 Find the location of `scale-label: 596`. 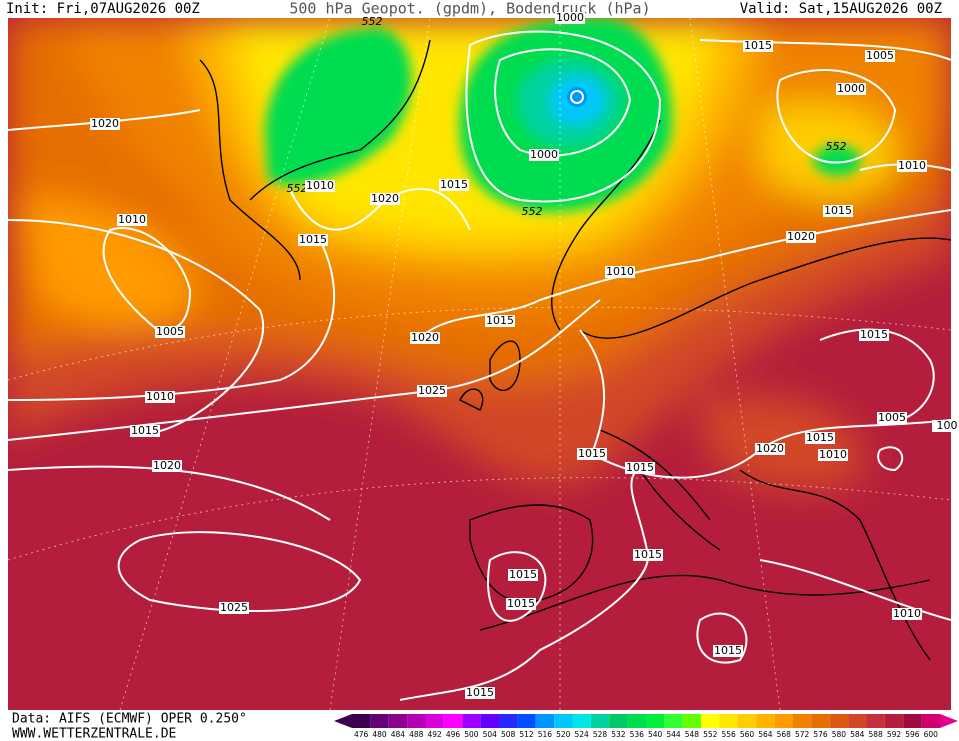

scale-label: 596 is located at coordinates (912, 734).